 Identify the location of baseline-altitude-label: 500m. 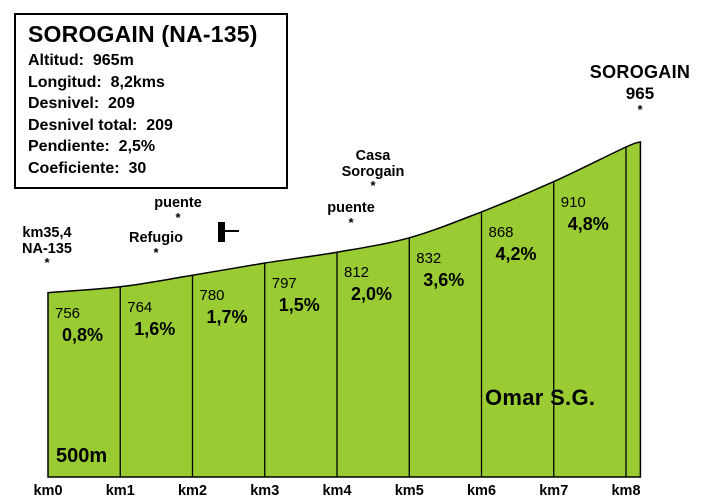
(82, 456).